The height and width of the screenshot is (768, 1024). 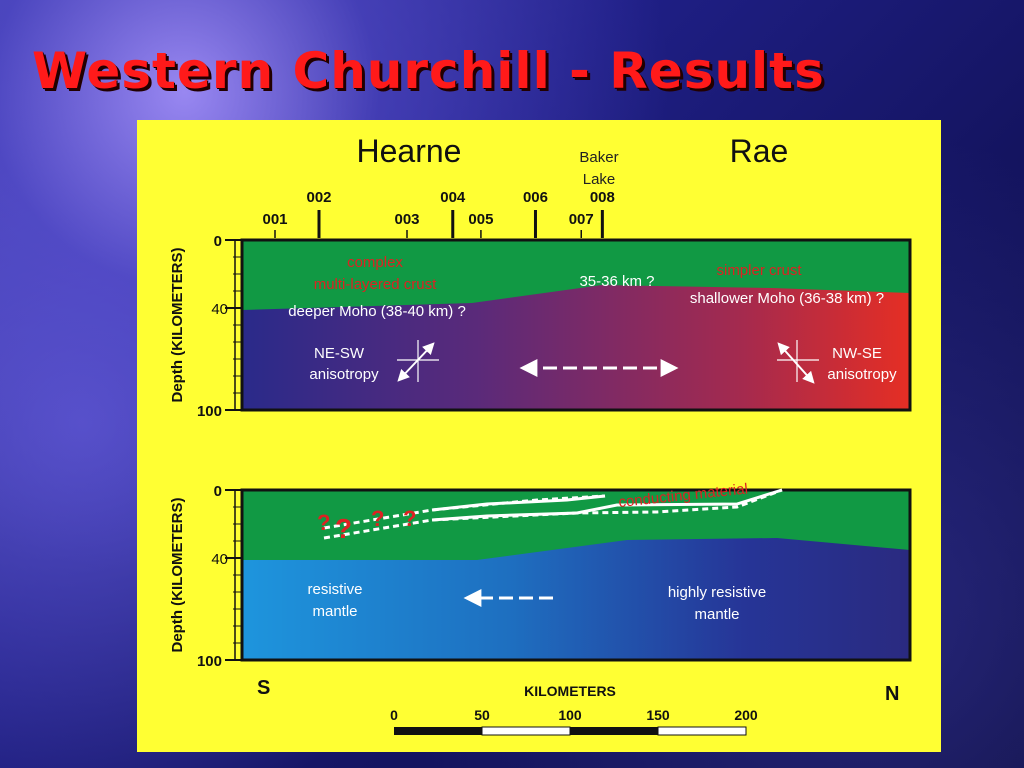 I want to click on bottom-depth-ticks, so click(x=233, y=575).